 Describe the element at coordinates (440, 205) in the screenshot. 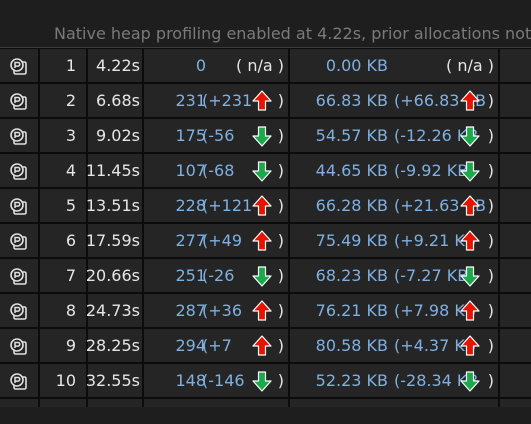

I see `size-diff: (+21.63 KB` at that location.